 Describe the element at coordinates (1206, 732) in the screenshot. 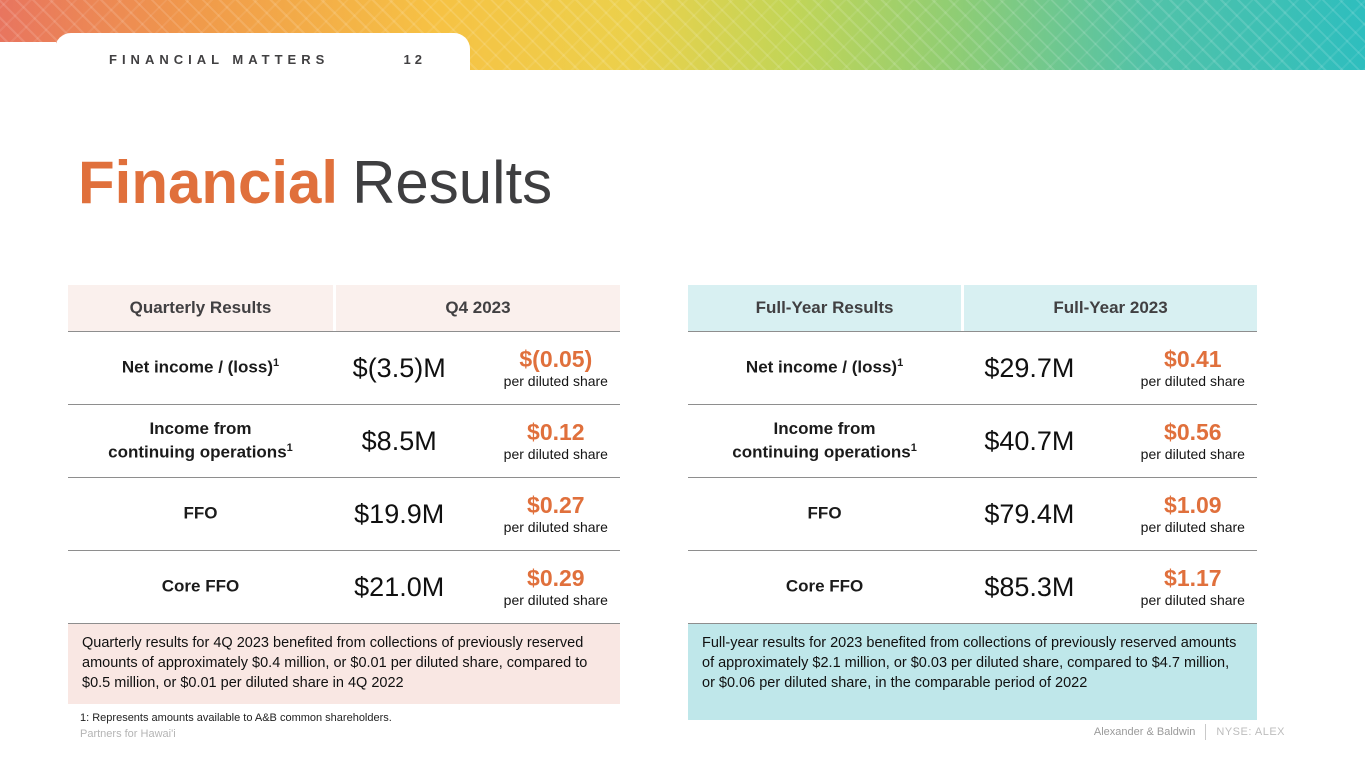

I see `footer-divider` at that location.